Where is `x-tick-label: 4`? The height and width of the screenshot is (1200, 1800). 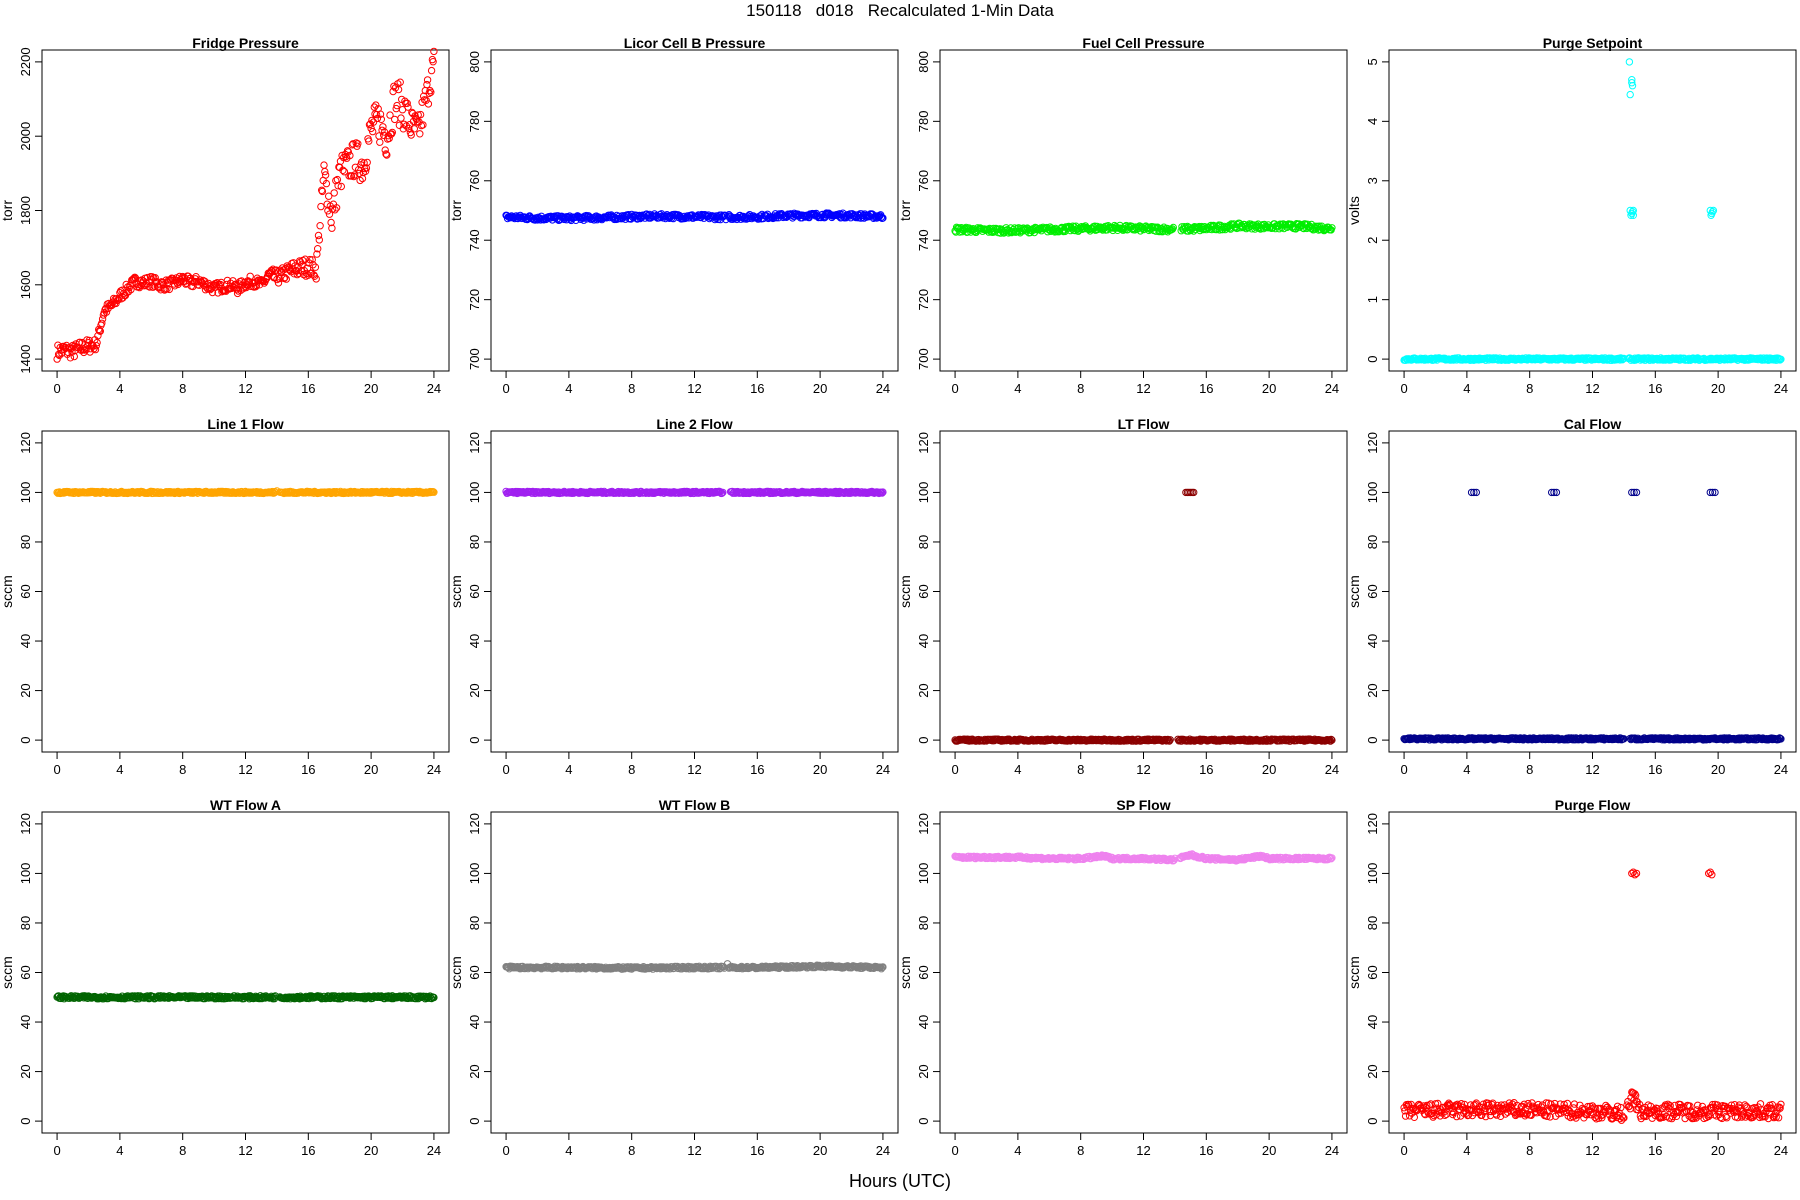
x-tick-label: 4 is located at coordinates (119, 388).